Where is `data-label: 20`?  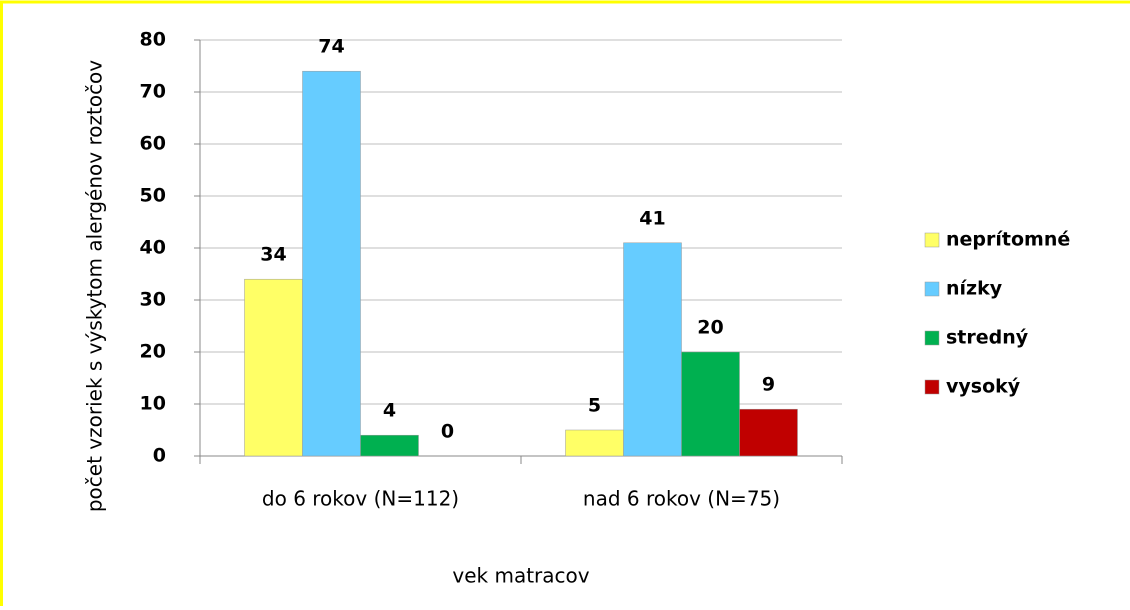
data-label: 20 is located at coordinates (710, 328).